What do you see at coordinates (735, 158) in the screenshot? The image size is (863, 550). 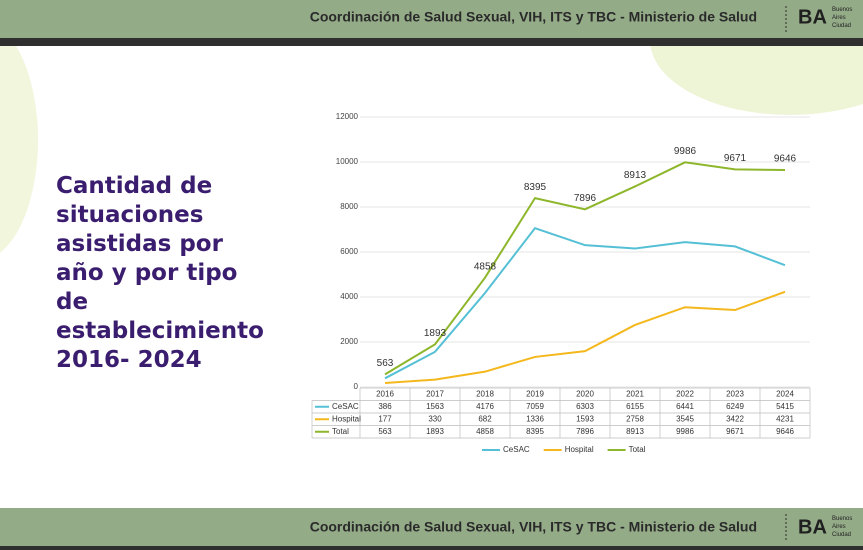 I see `data-label: 9671` at bounding box center [735, 158].